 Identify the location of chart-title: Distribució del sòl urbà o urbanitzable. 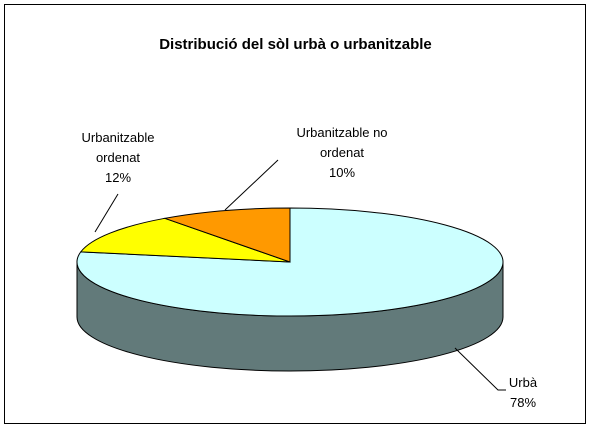
(295, 44).